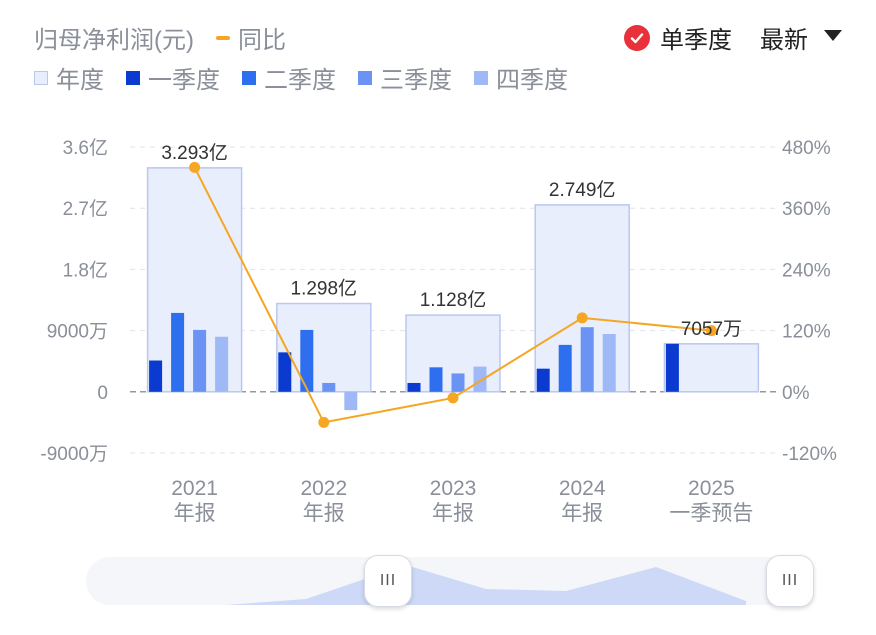  Describe the element at coordinates (324, 289) in the screenshot. I see `annual-value-label: 1.298亿` at that location.